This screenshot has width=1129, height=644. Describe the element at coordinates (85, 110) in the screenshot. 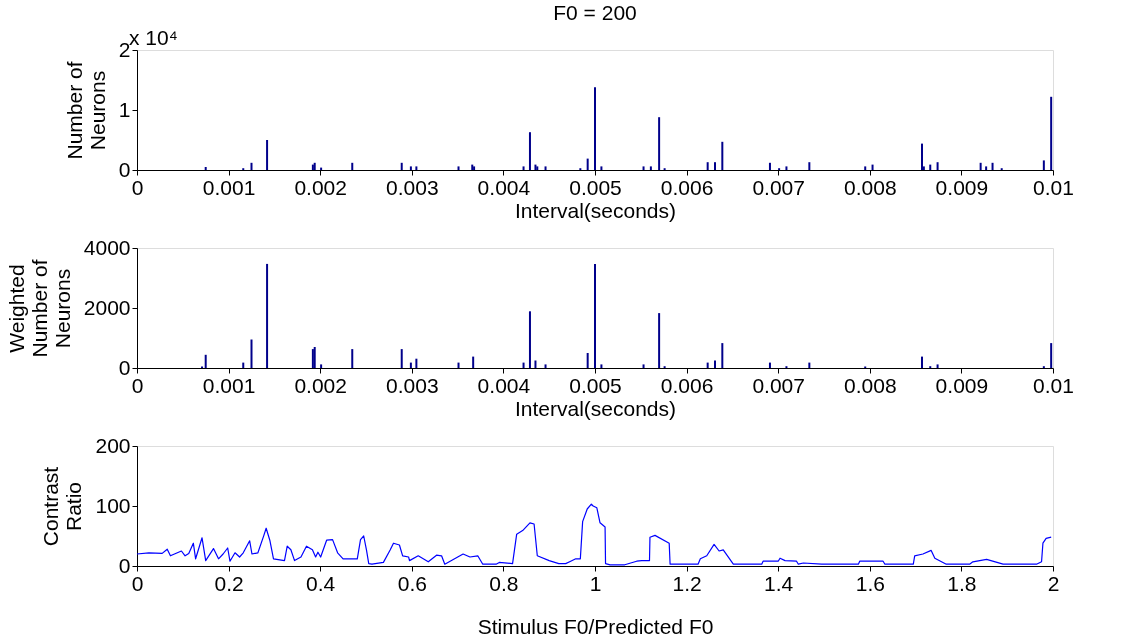

I see `y-axis-title: Number of Neurons` at that location.